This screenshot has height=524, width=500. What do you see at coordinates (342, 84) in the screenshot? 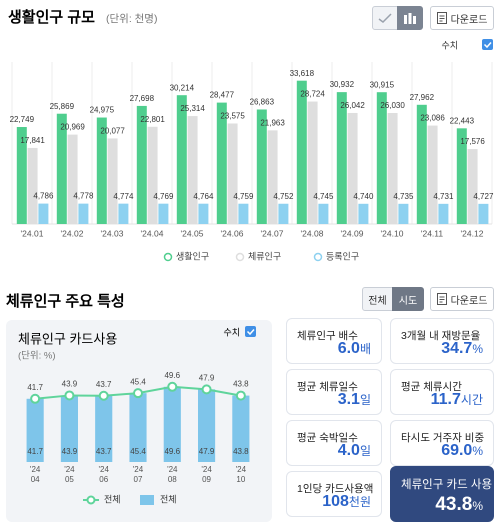
I see `value-label: 30,932` at bounding box center [342, 84].